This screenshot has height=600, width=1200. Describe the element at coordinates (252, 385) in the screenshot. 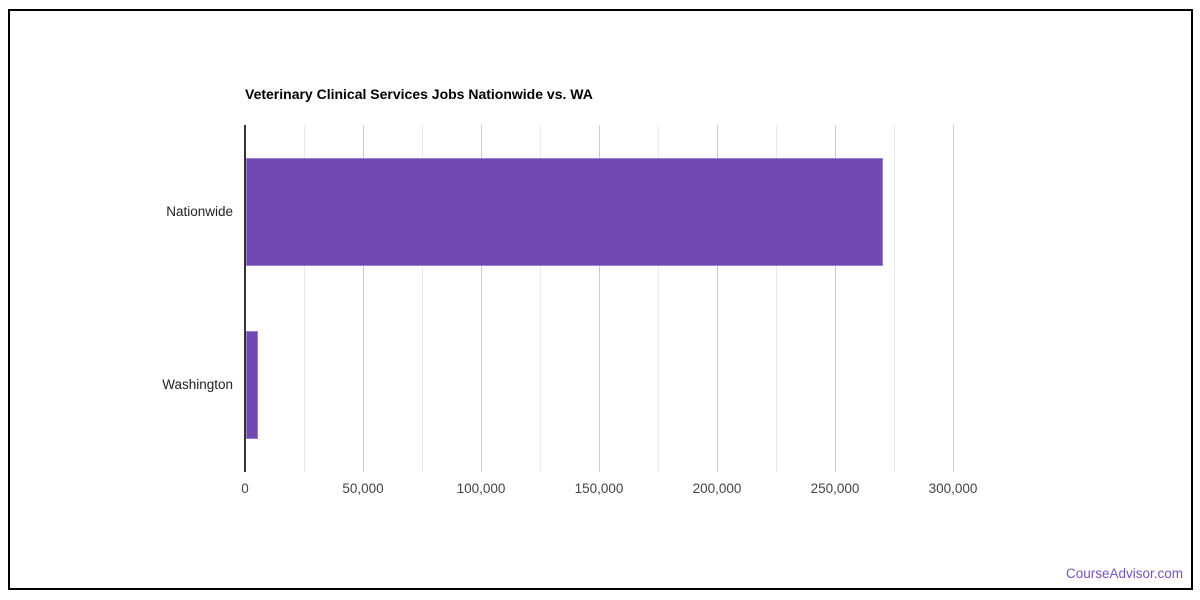

I see `bar-washington` at that location.